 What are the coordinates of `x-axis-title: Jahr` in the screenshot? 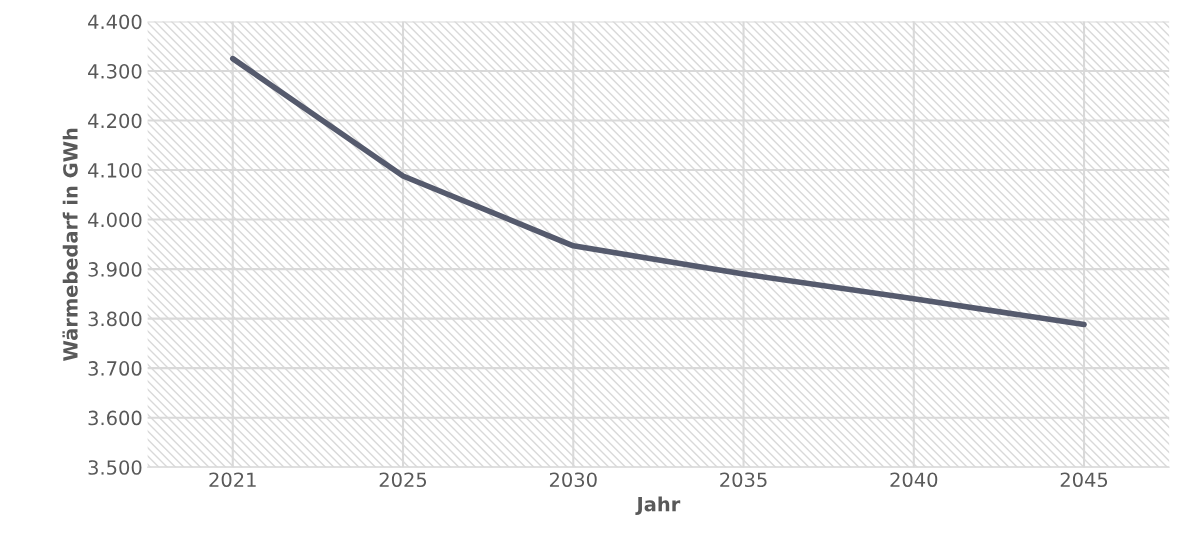 It's located at (658, 506).